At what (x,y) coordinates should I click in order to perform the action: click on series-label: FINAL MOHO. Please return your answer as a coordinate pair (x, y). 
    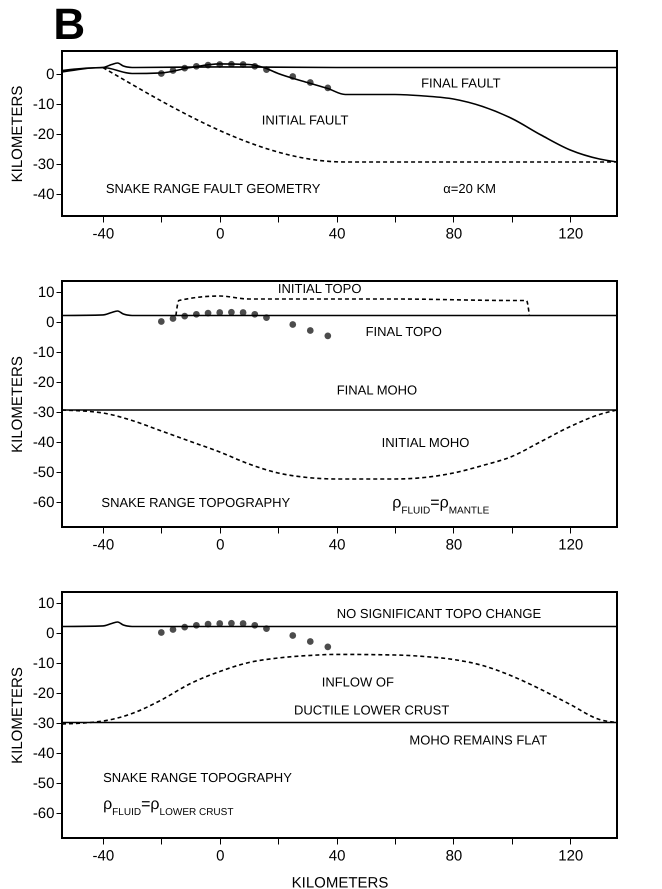
    Looking at the image, I should click on (377, 390).